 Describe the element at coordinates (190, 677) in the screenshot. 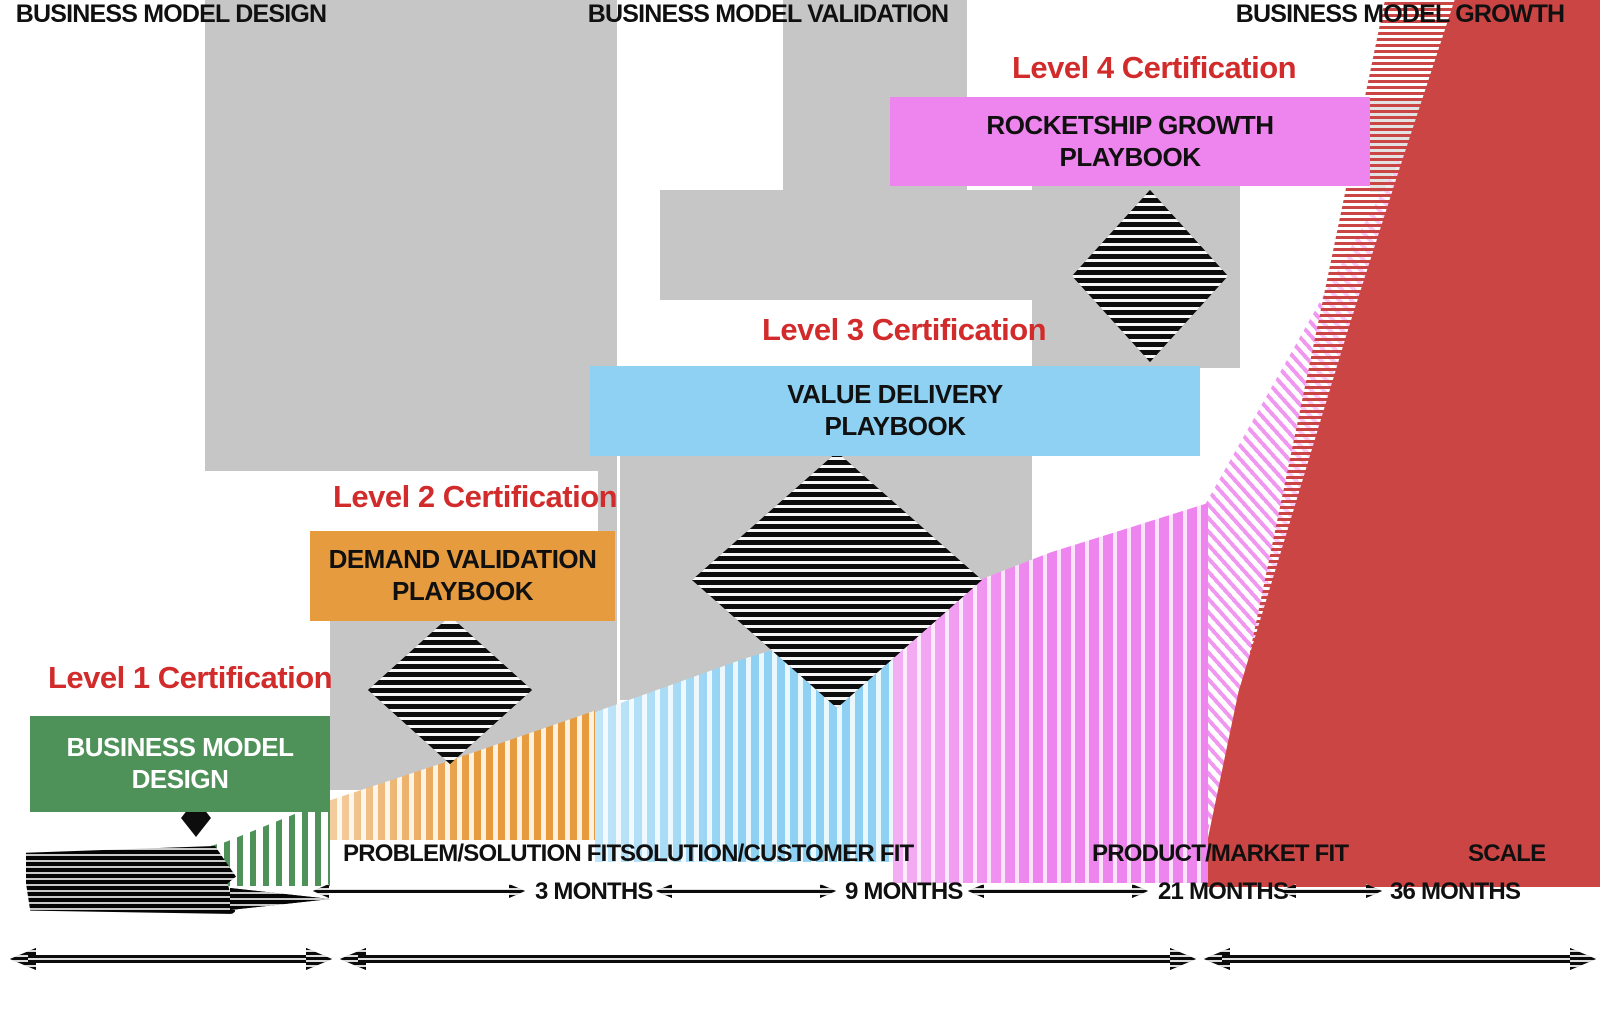

I see `level-1-title: Level 1 Certification` at that location.